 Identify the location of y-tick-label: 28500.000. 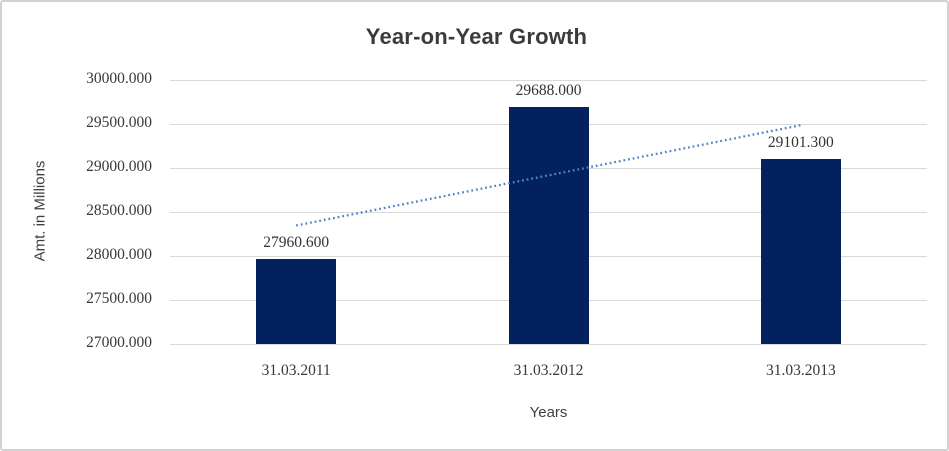
(119, 210).